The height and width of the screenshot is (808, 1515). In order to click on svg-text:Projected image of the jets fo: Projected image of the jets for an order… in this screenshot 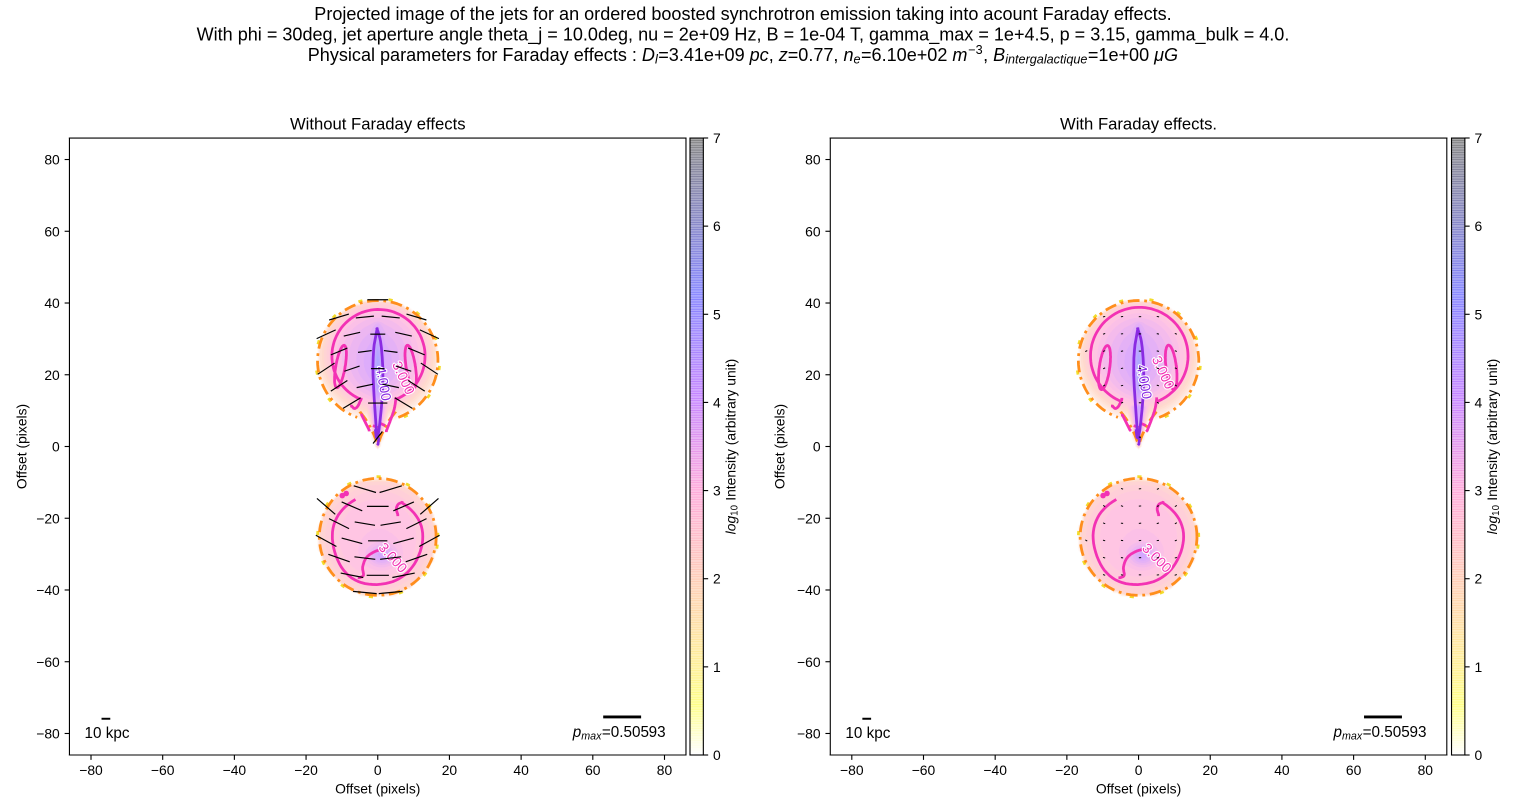, I will do `click(742, 14)`.